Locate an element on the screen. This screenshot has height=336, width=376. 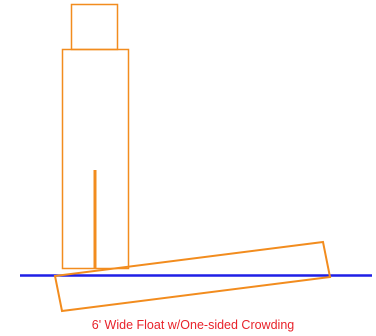
cabin-top-box is located at coordinates (94, 27).